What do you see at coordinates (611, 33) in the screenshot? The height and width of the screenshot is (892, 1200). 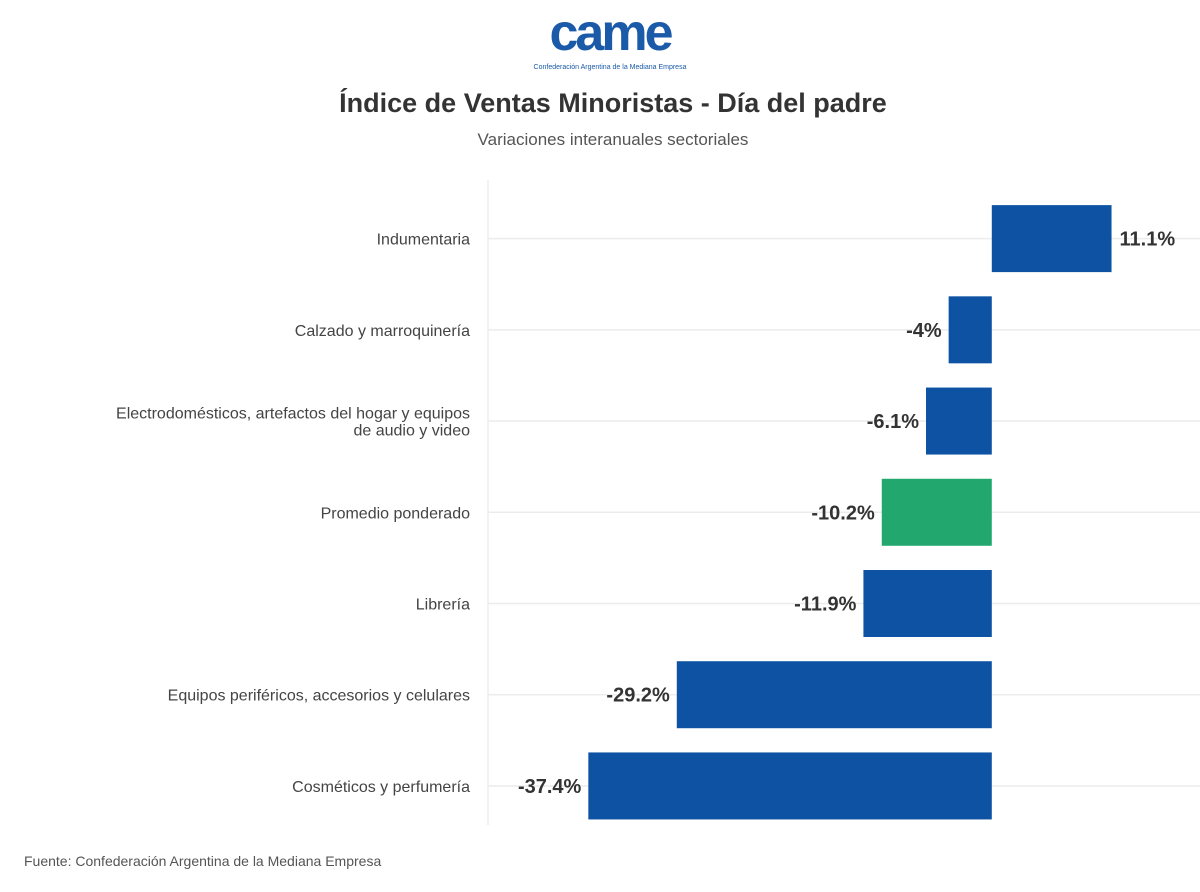 I see `logo-wordmark: came` at bounding box center [611, 33].